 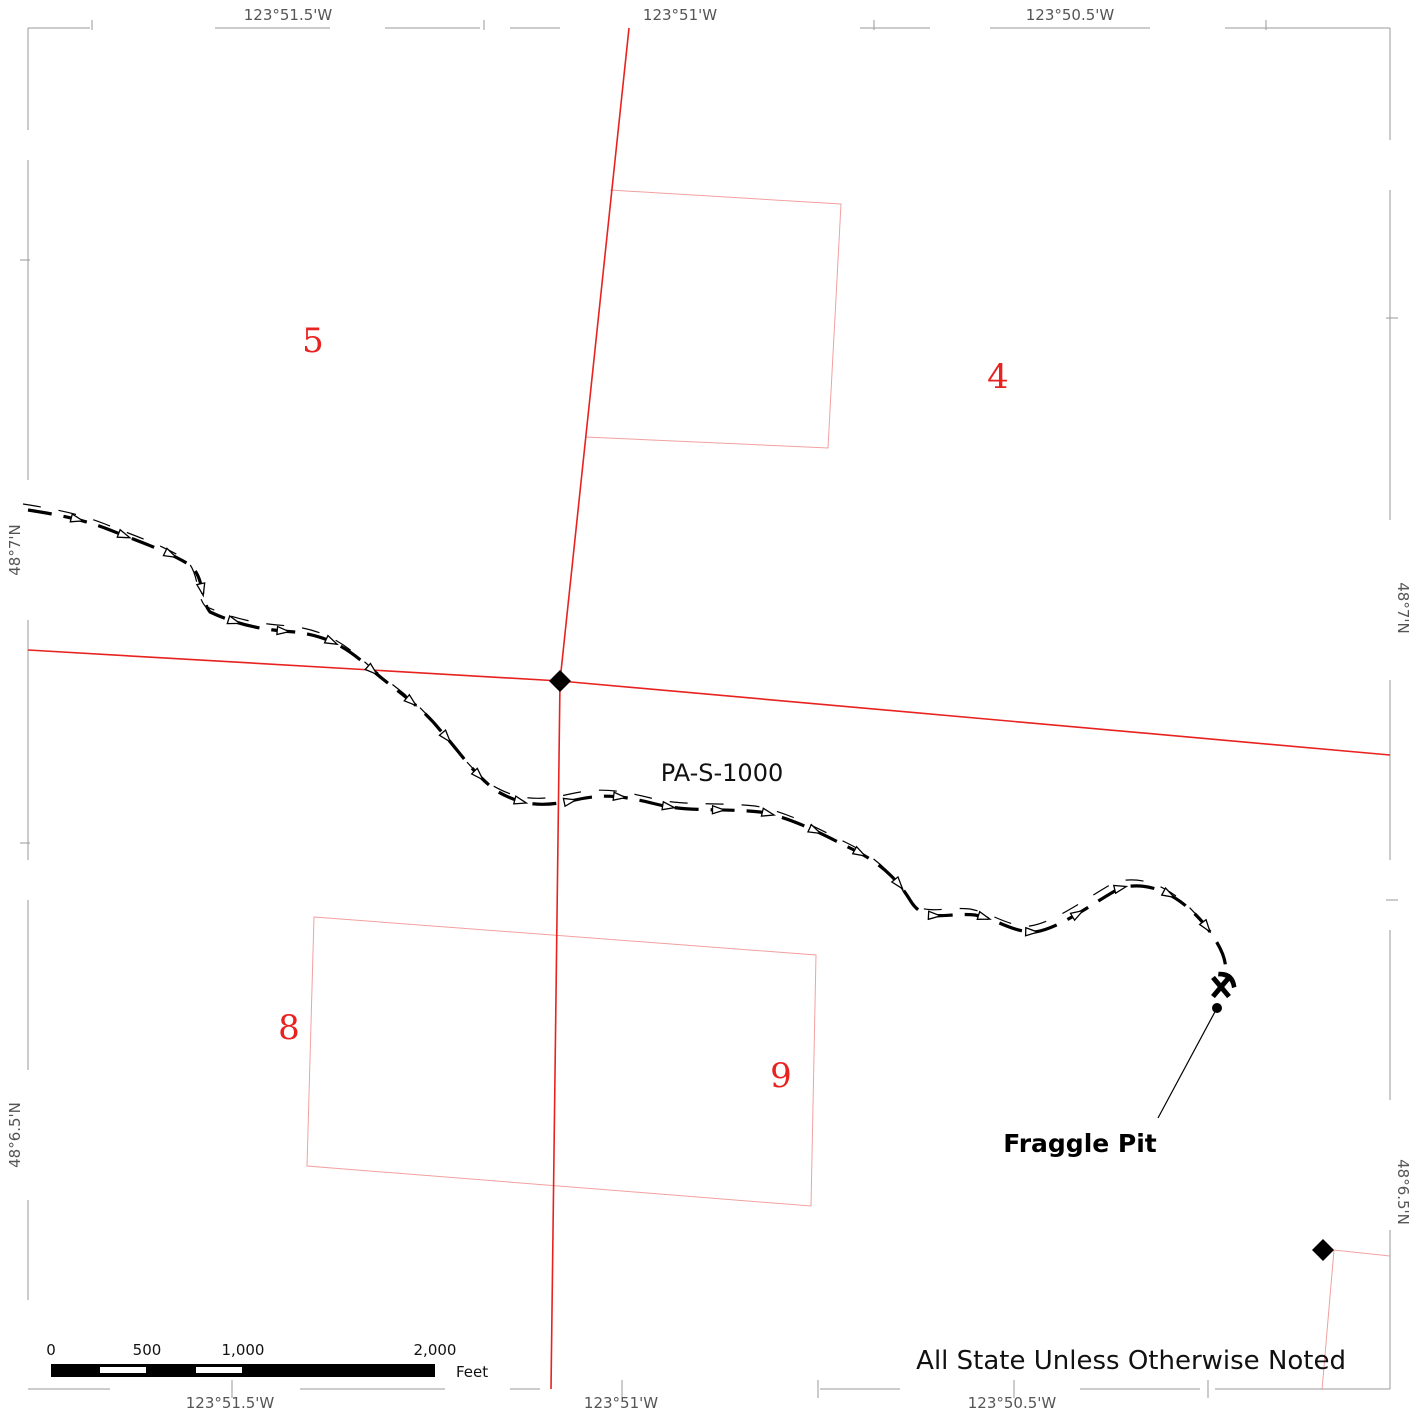 What do you see at coordinates (289, 1028) in the screenshot?
I see `section-label-8: 8` at bounding box center [289, 1028].